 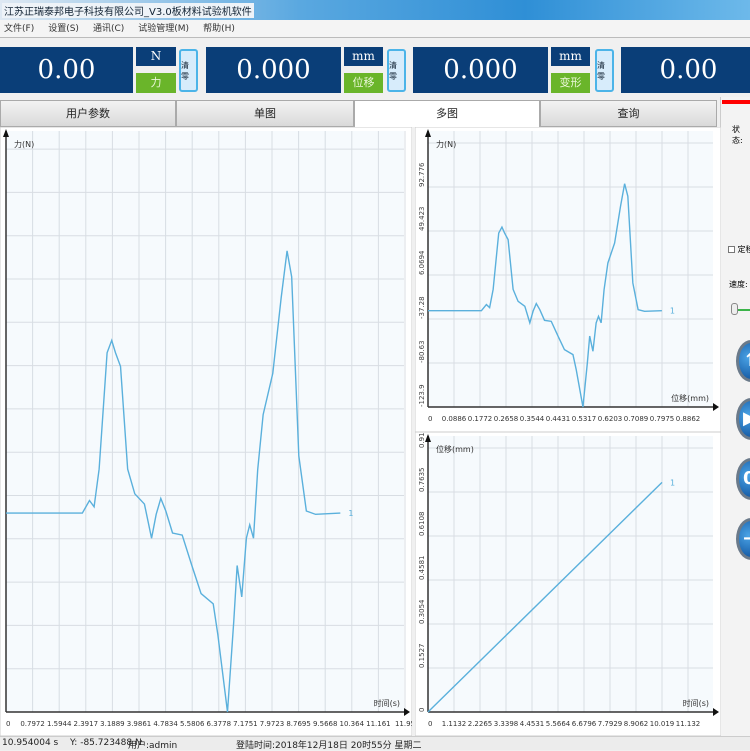 What do you see at coordinates (422, 440) in the screenshot?
I see `y-tick-label: 0.91` at bounding box center [422, 440].